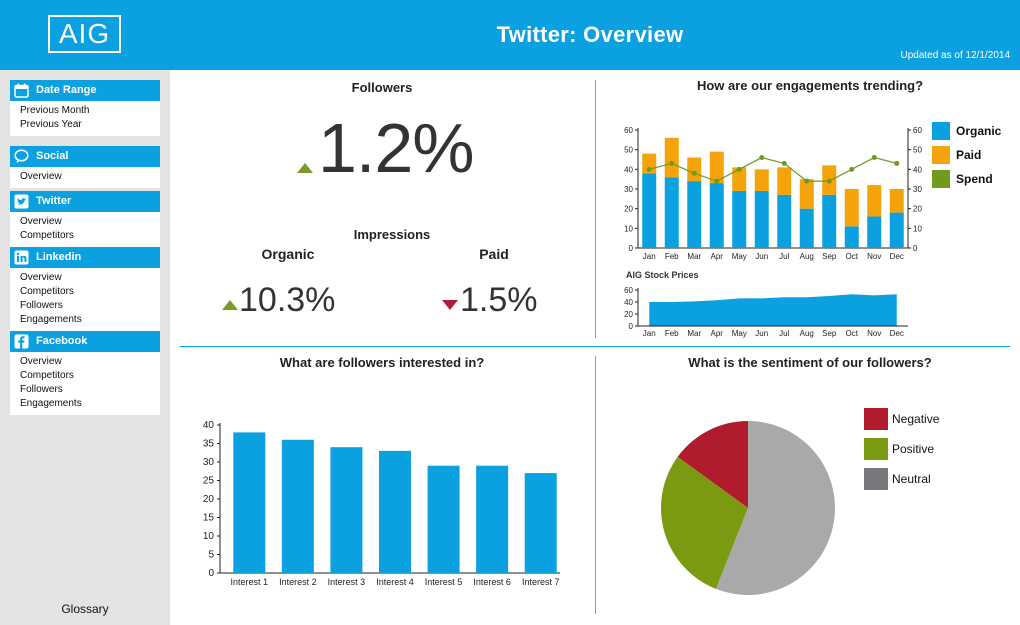 The image size is (1020, 625). Describe the element at coordinates (59, 257) in the screenshot. I see `nav-head-label: Linkedin` at that location.